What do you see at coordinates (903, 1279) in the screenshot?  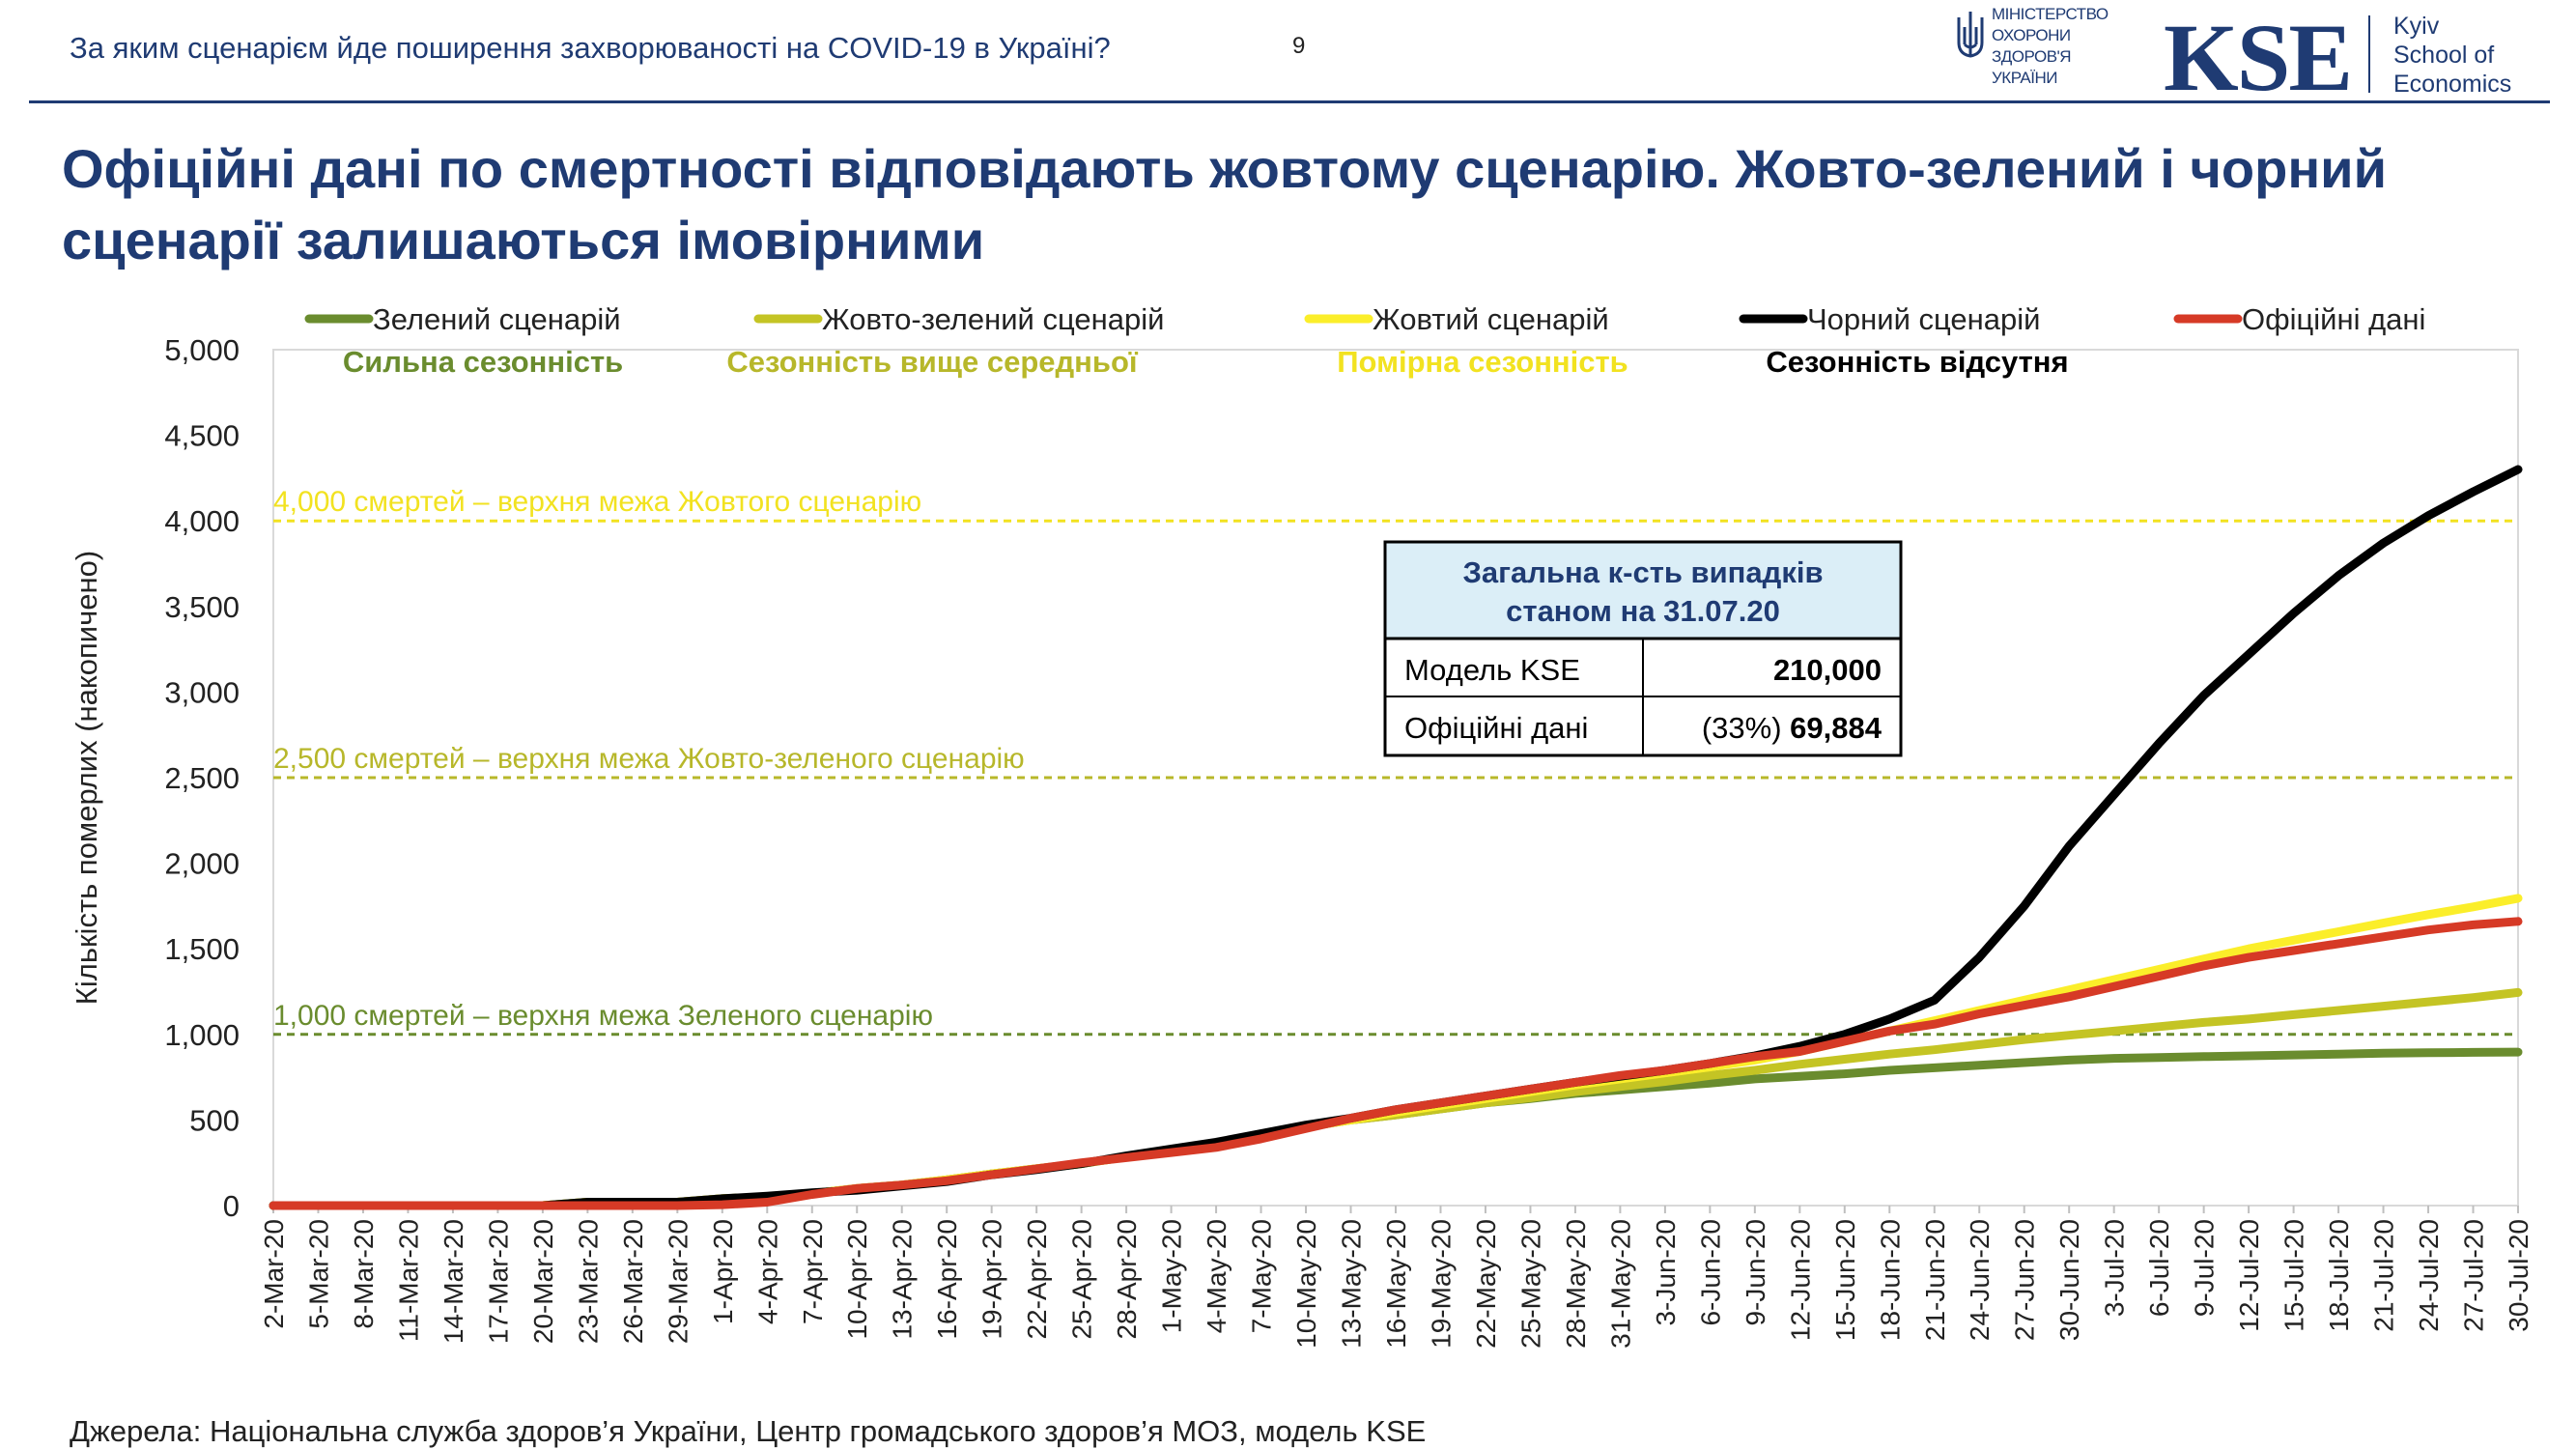 I see `x-tick-label: 13-Apr-20` at bounding box center [903, 1279].